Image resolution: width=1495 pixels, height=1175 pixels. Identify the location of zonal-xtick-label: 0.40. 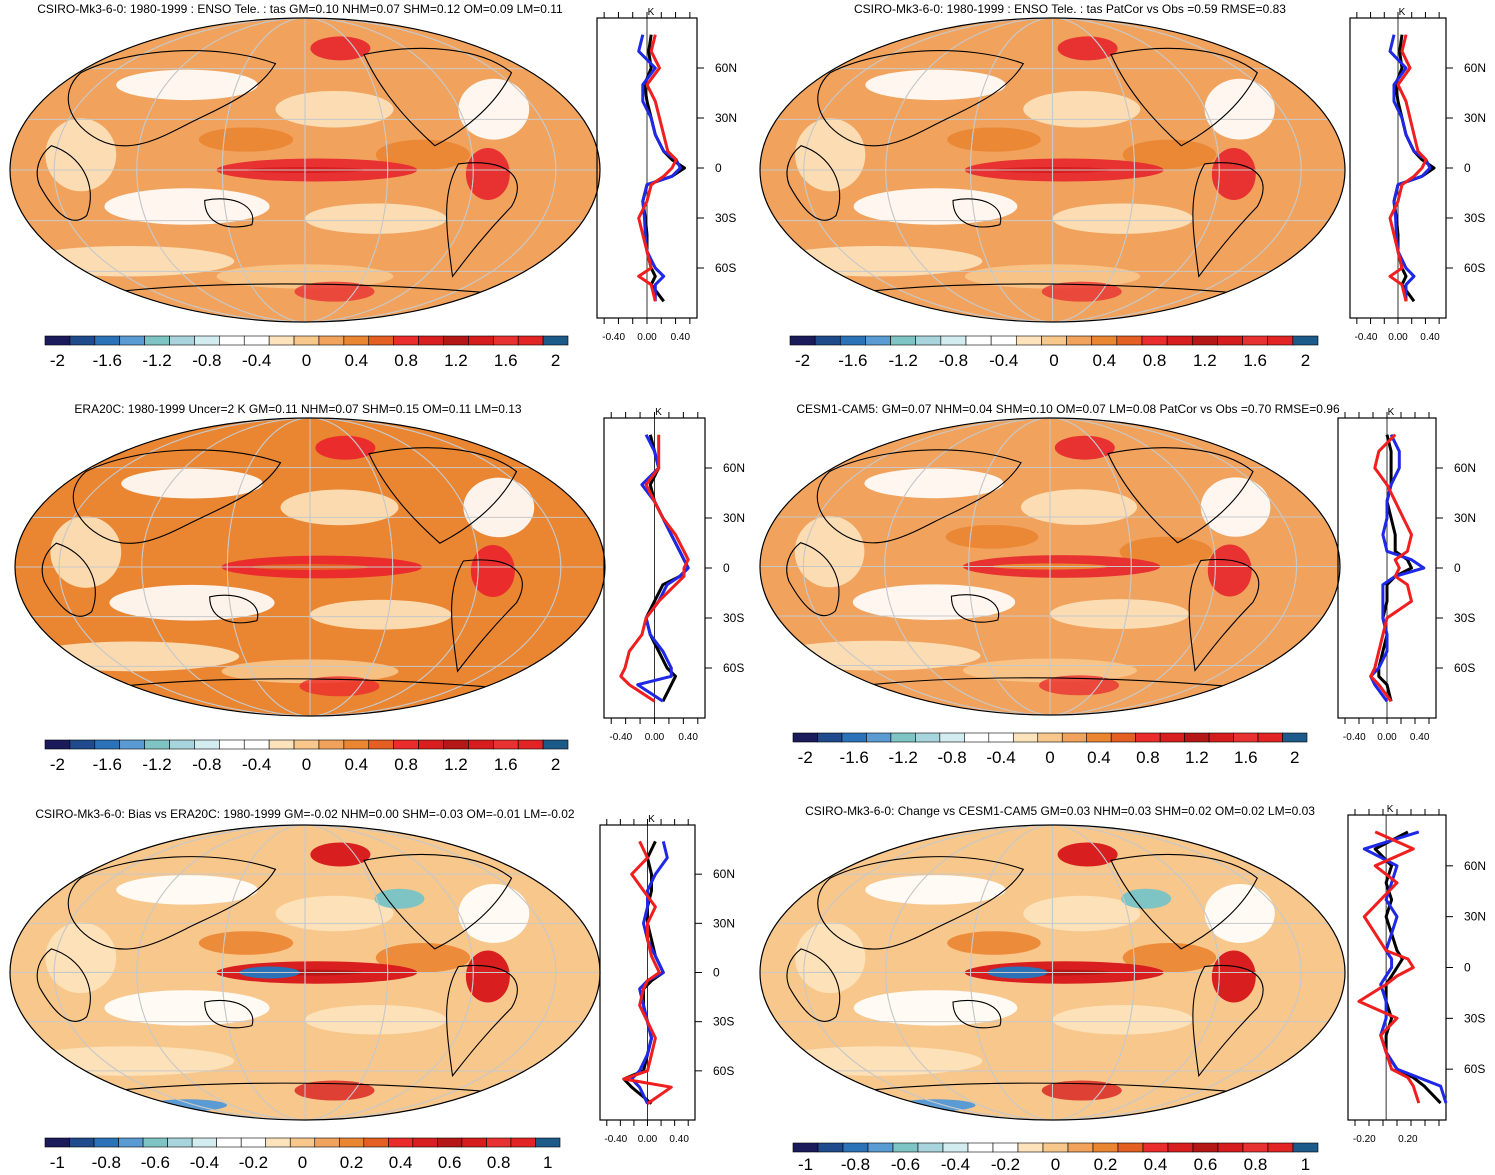
(679, 1139).